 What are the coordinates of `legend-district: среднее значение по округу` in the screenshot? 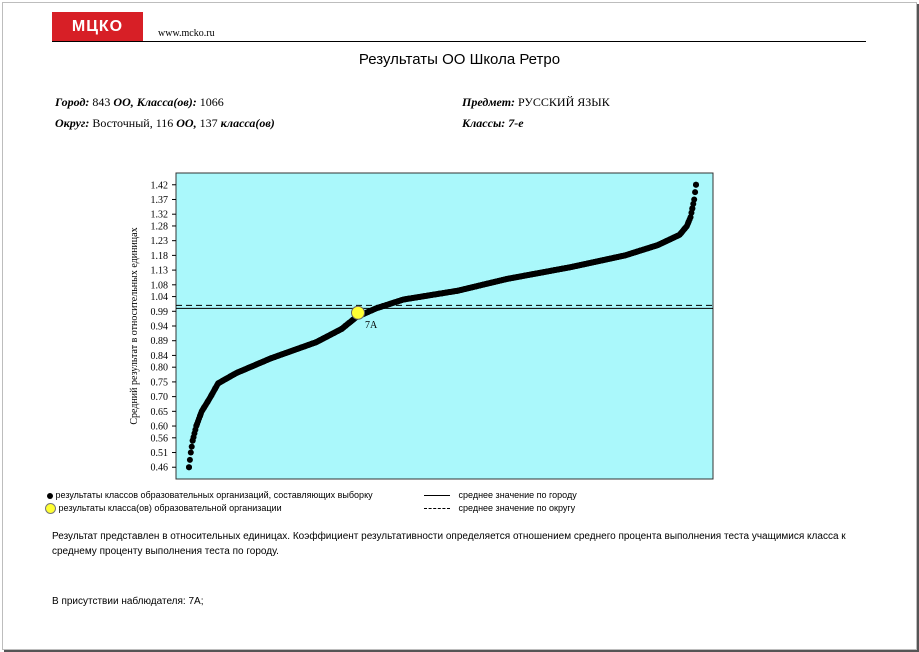 It's located at (499, 508).